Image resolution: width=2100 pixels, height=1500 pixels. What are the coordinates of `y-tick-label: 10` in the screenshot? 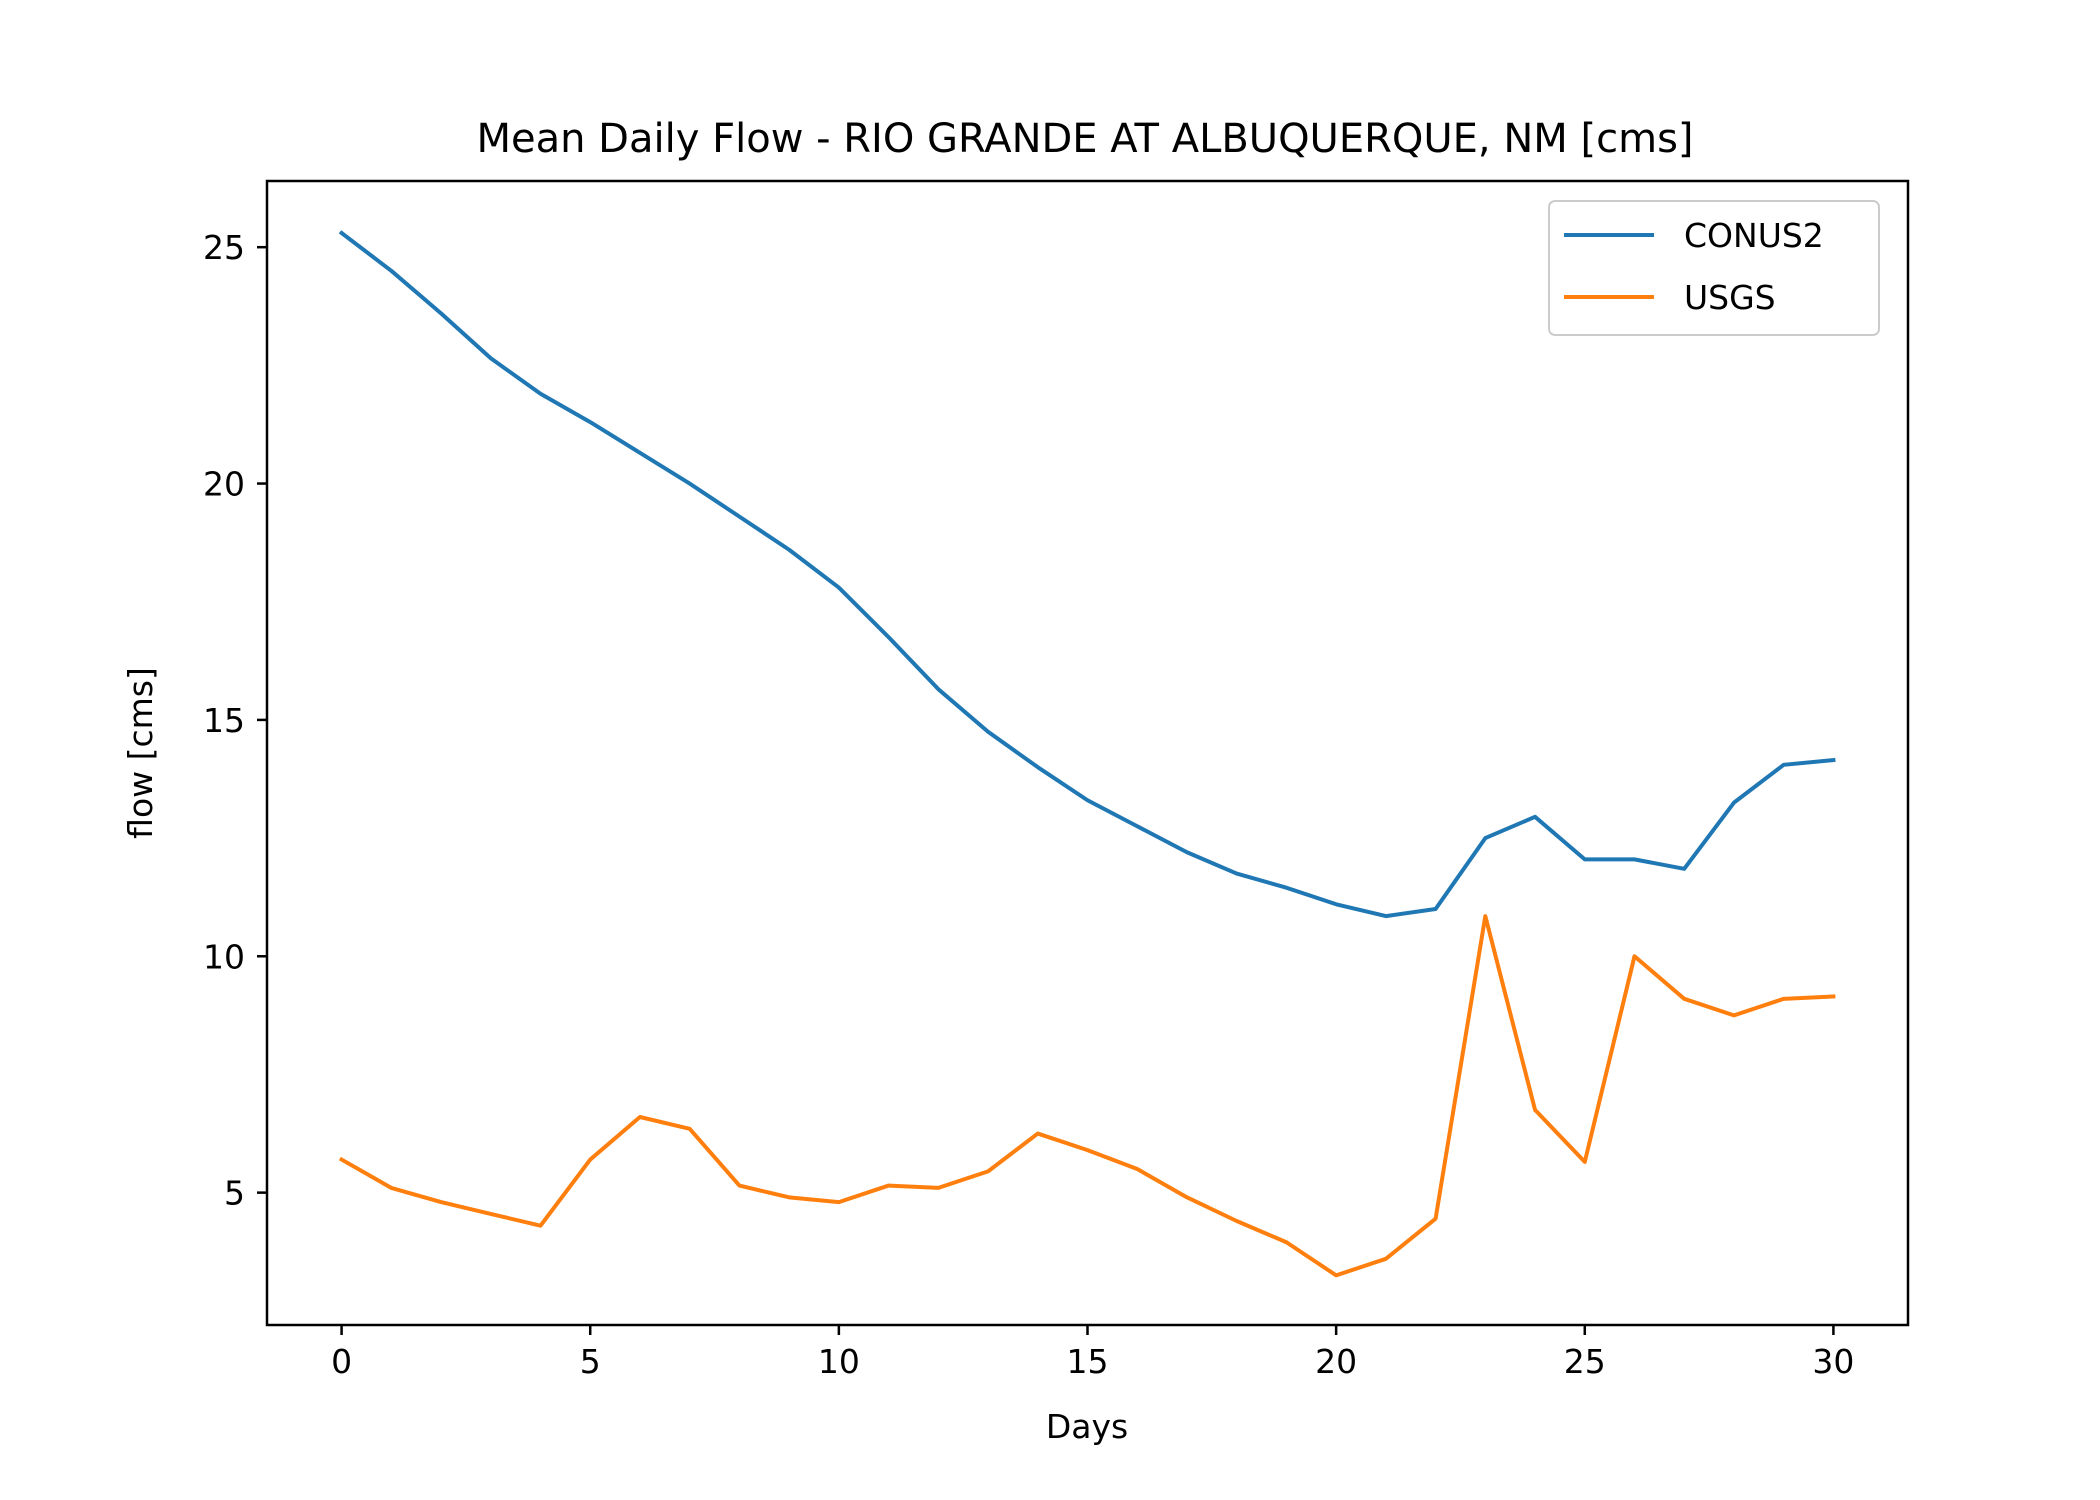 It's located at (224, 956).